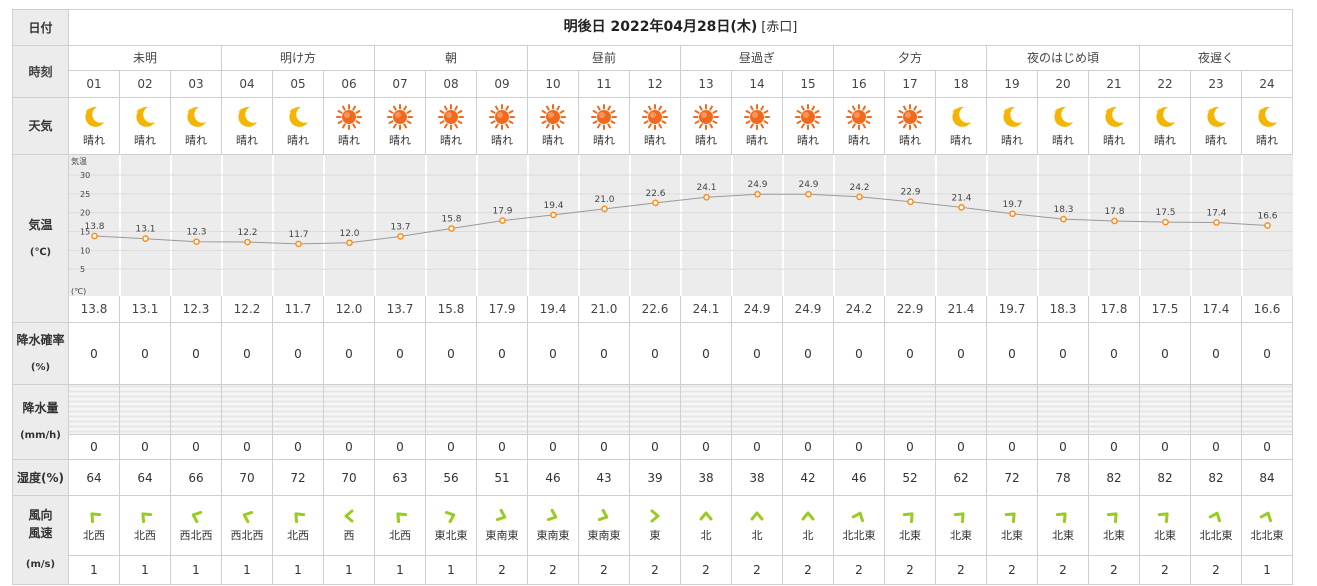 The image size is (1317, 586). What do you see at coordinates (859, 309) in the screenshot?
I see `temp-value: 24.2` at bounding box center [859, 309].